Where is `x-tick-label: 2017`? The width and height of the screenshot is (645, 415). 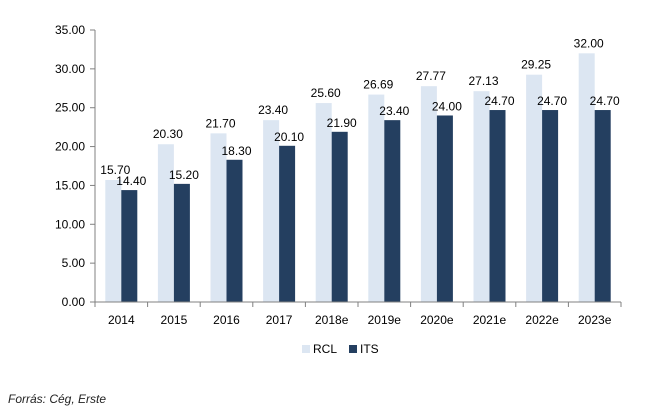
x-tick-label: 2017 is located at coordinates (279, 320).